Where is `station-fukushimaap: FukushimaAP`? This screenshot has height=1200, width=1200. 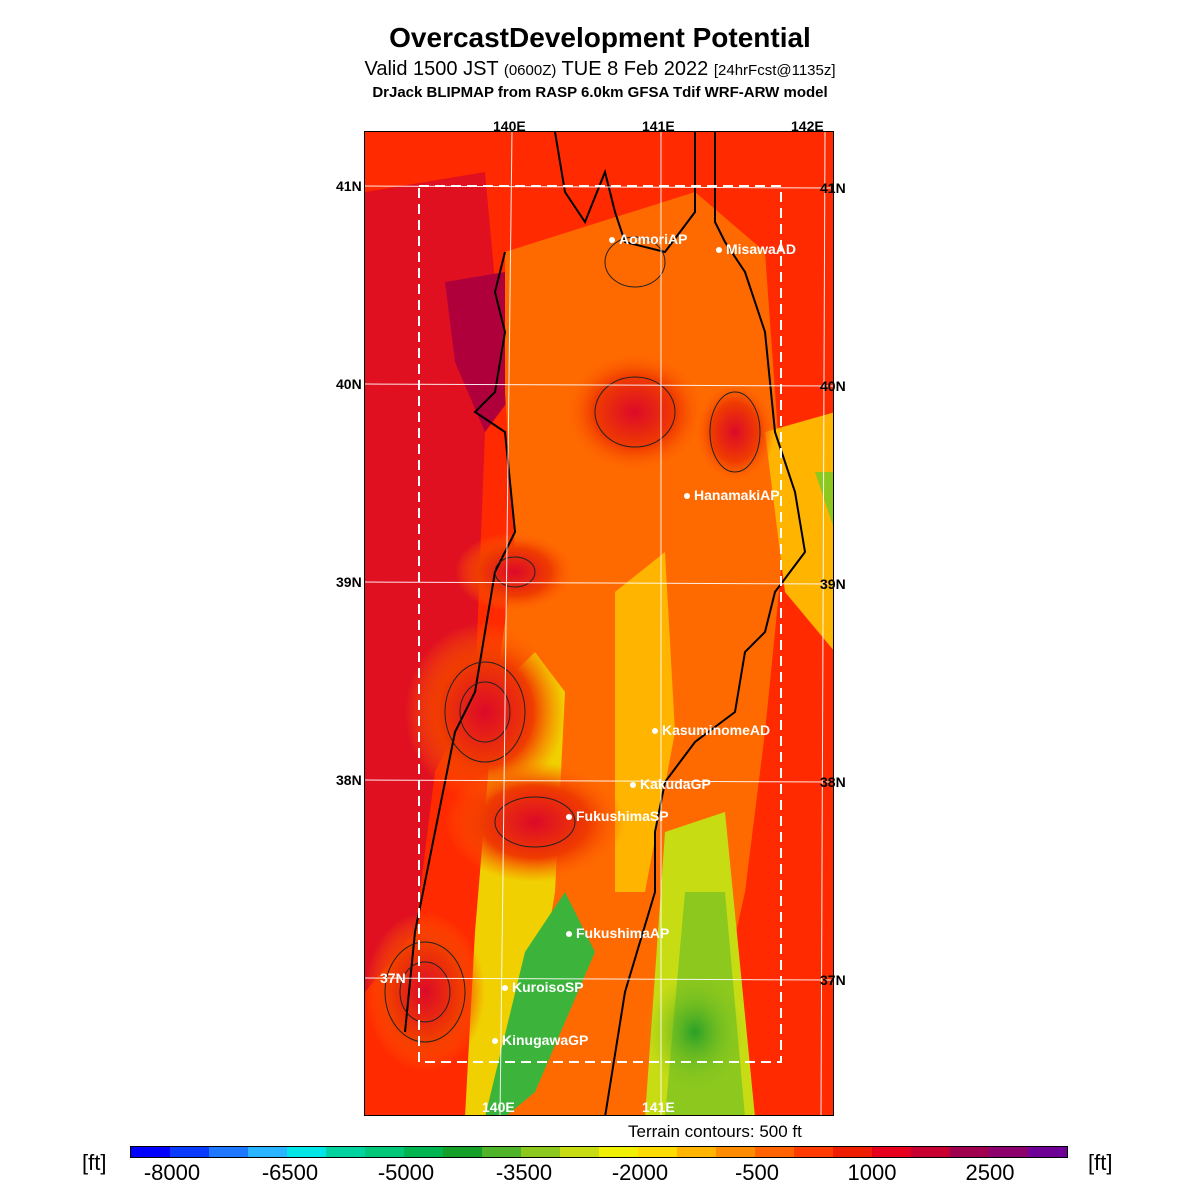 station-fukushimaap: FukushimaAP is located at coordinates (617, 933).